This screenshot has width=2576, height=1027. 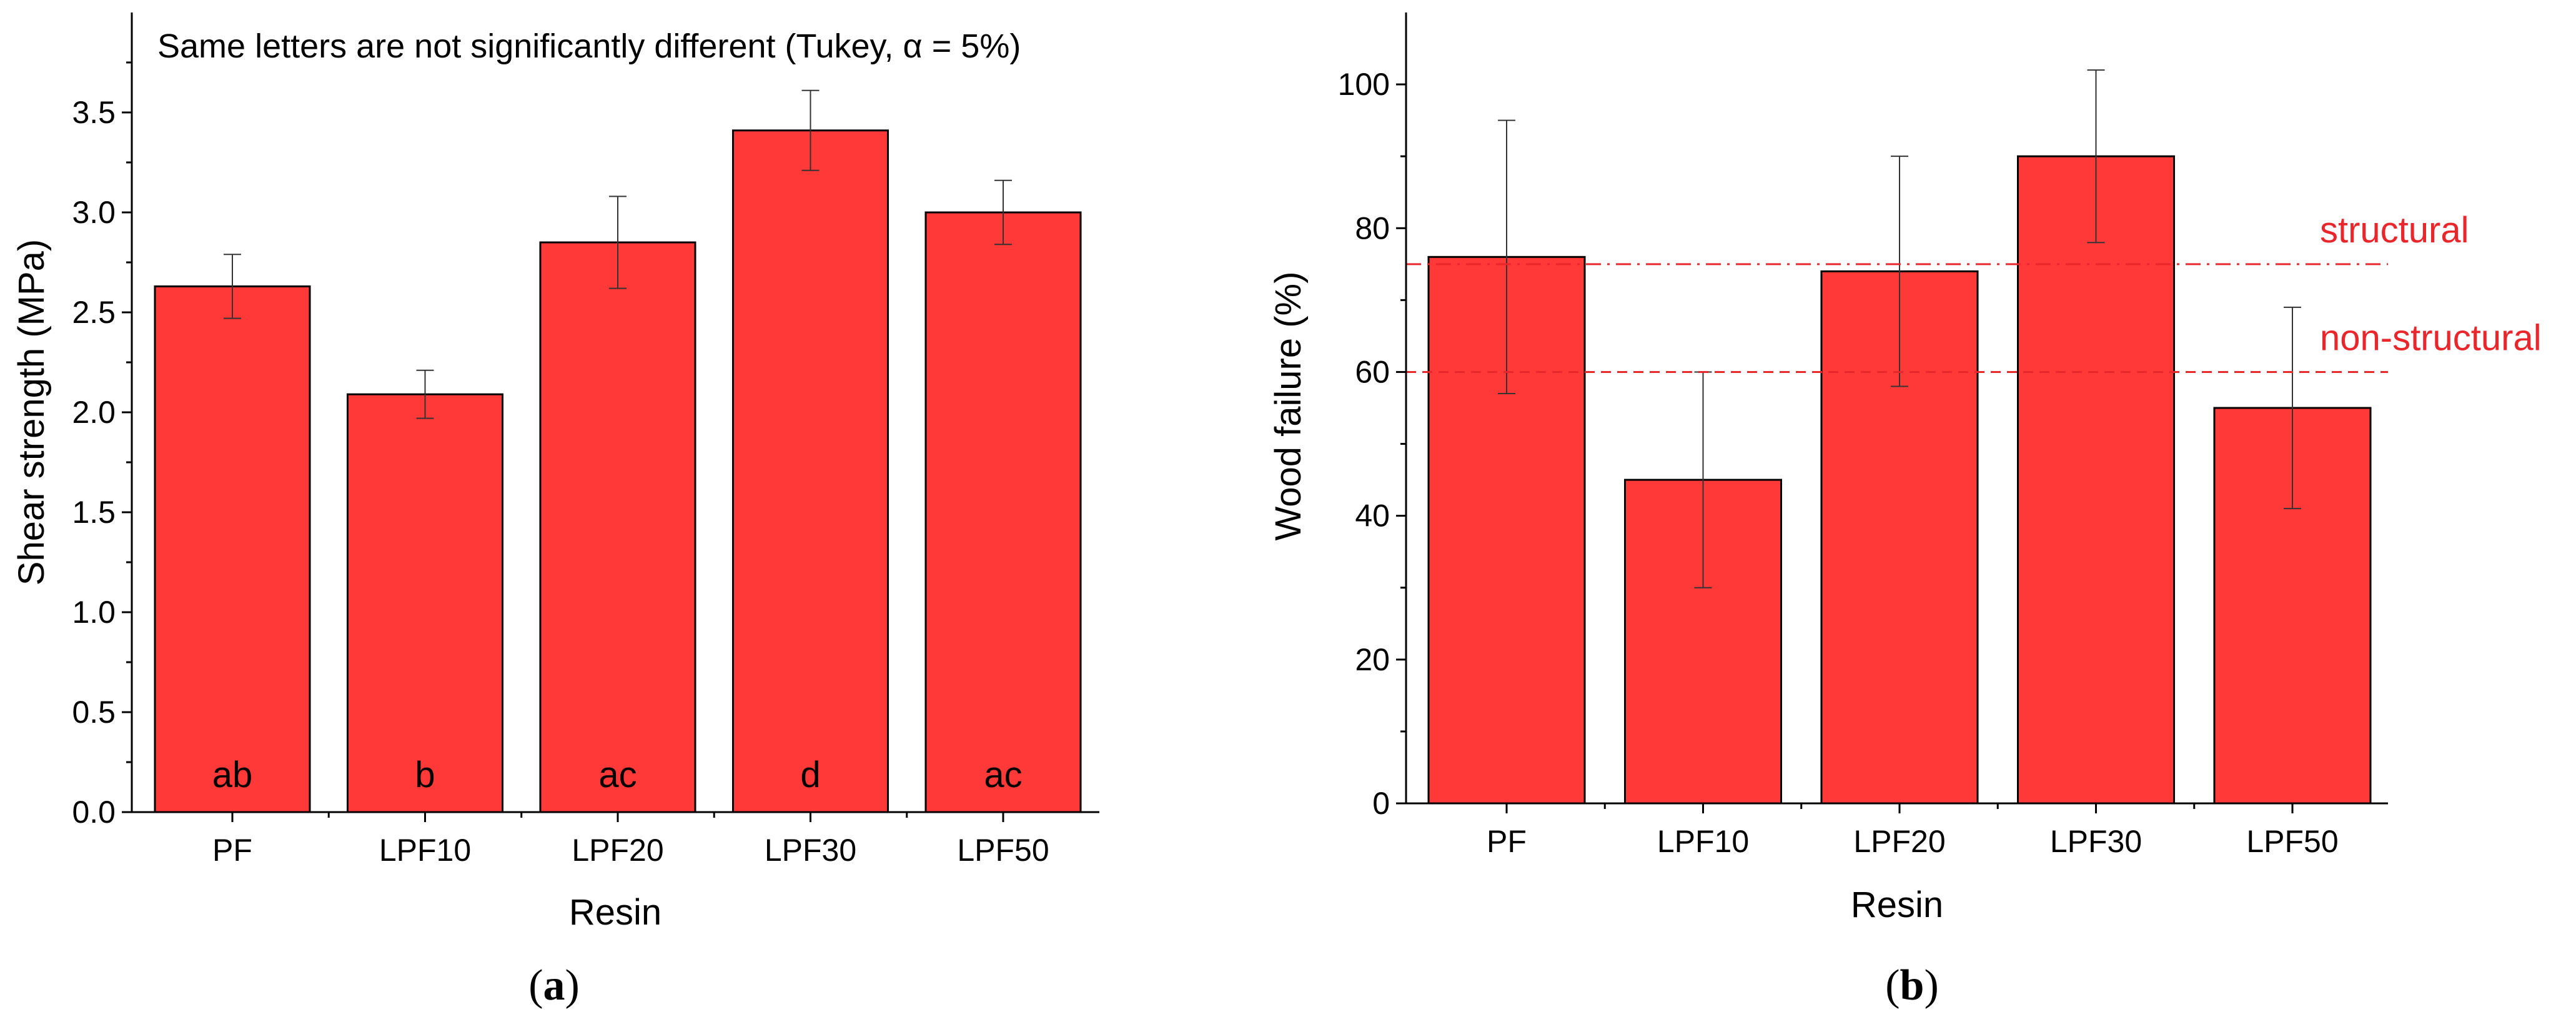 What do you see at coordinates (1372, 444) in the screenshot?
I see `panel-b-y-ticks: 0 20 40 60 80 100` at bounding box center [1372, 444].